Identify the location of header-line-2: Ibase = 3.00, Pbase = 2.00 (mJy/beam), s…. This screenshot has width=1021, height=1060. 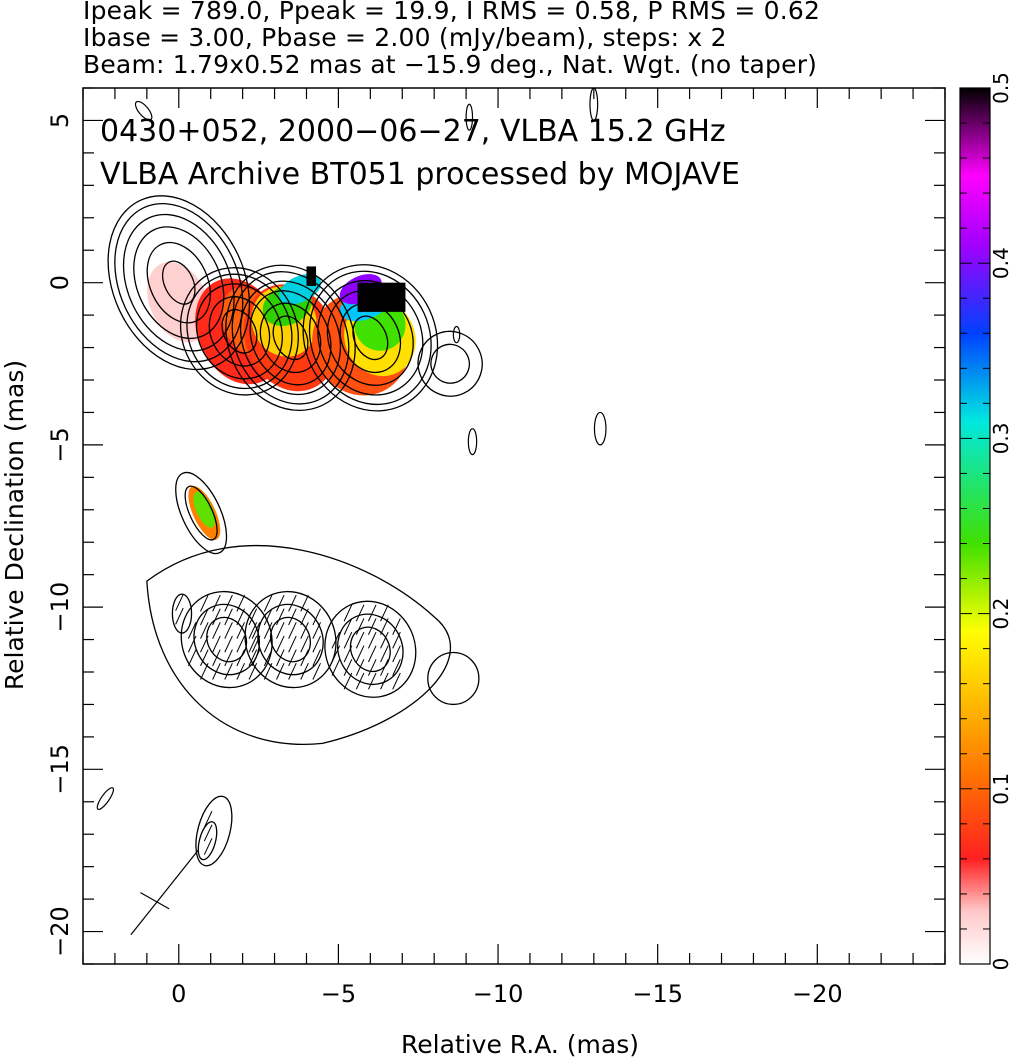
(405, 37).